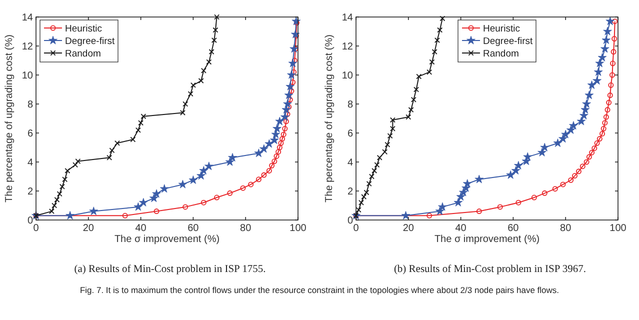  What do you see at coordinates (83, 54) in the screenshot?
I see `legend-label: Random` at bounding box center [83, 54].